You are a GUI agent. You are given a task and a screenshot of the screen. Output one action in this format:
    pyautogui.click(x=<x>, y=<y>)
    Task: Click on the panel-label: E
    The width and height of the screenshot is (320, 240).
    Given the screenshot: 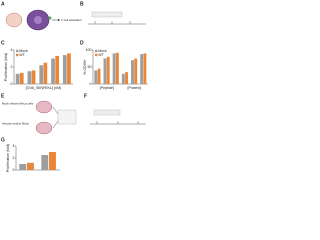 What is the action you would take?
    pyautogui.click(x=3, y=96)
    